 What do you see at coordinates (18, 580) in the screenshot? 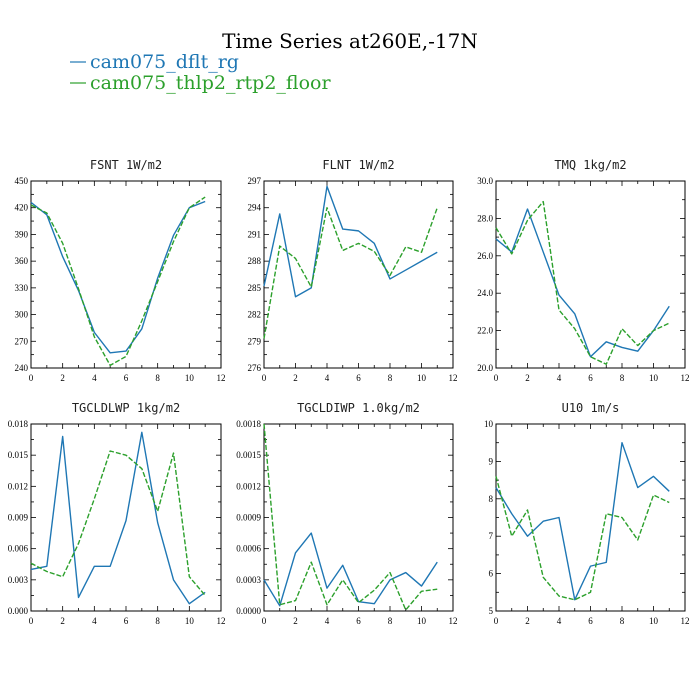
I see `y-tick-label: 0.003` at bounding box center [18, 580].